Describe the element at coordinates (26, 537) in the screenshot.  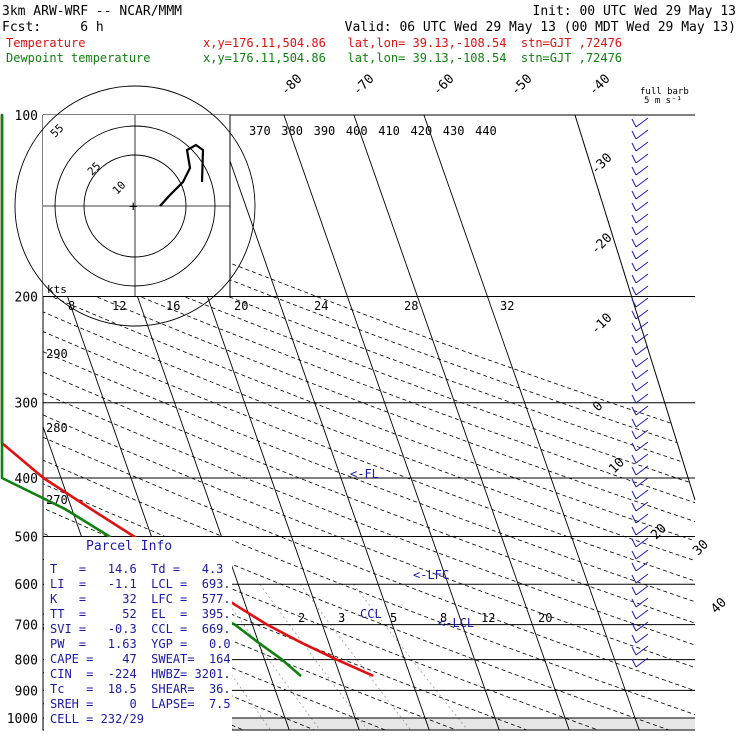
I see `pressure-tick-label: 500` at that location.